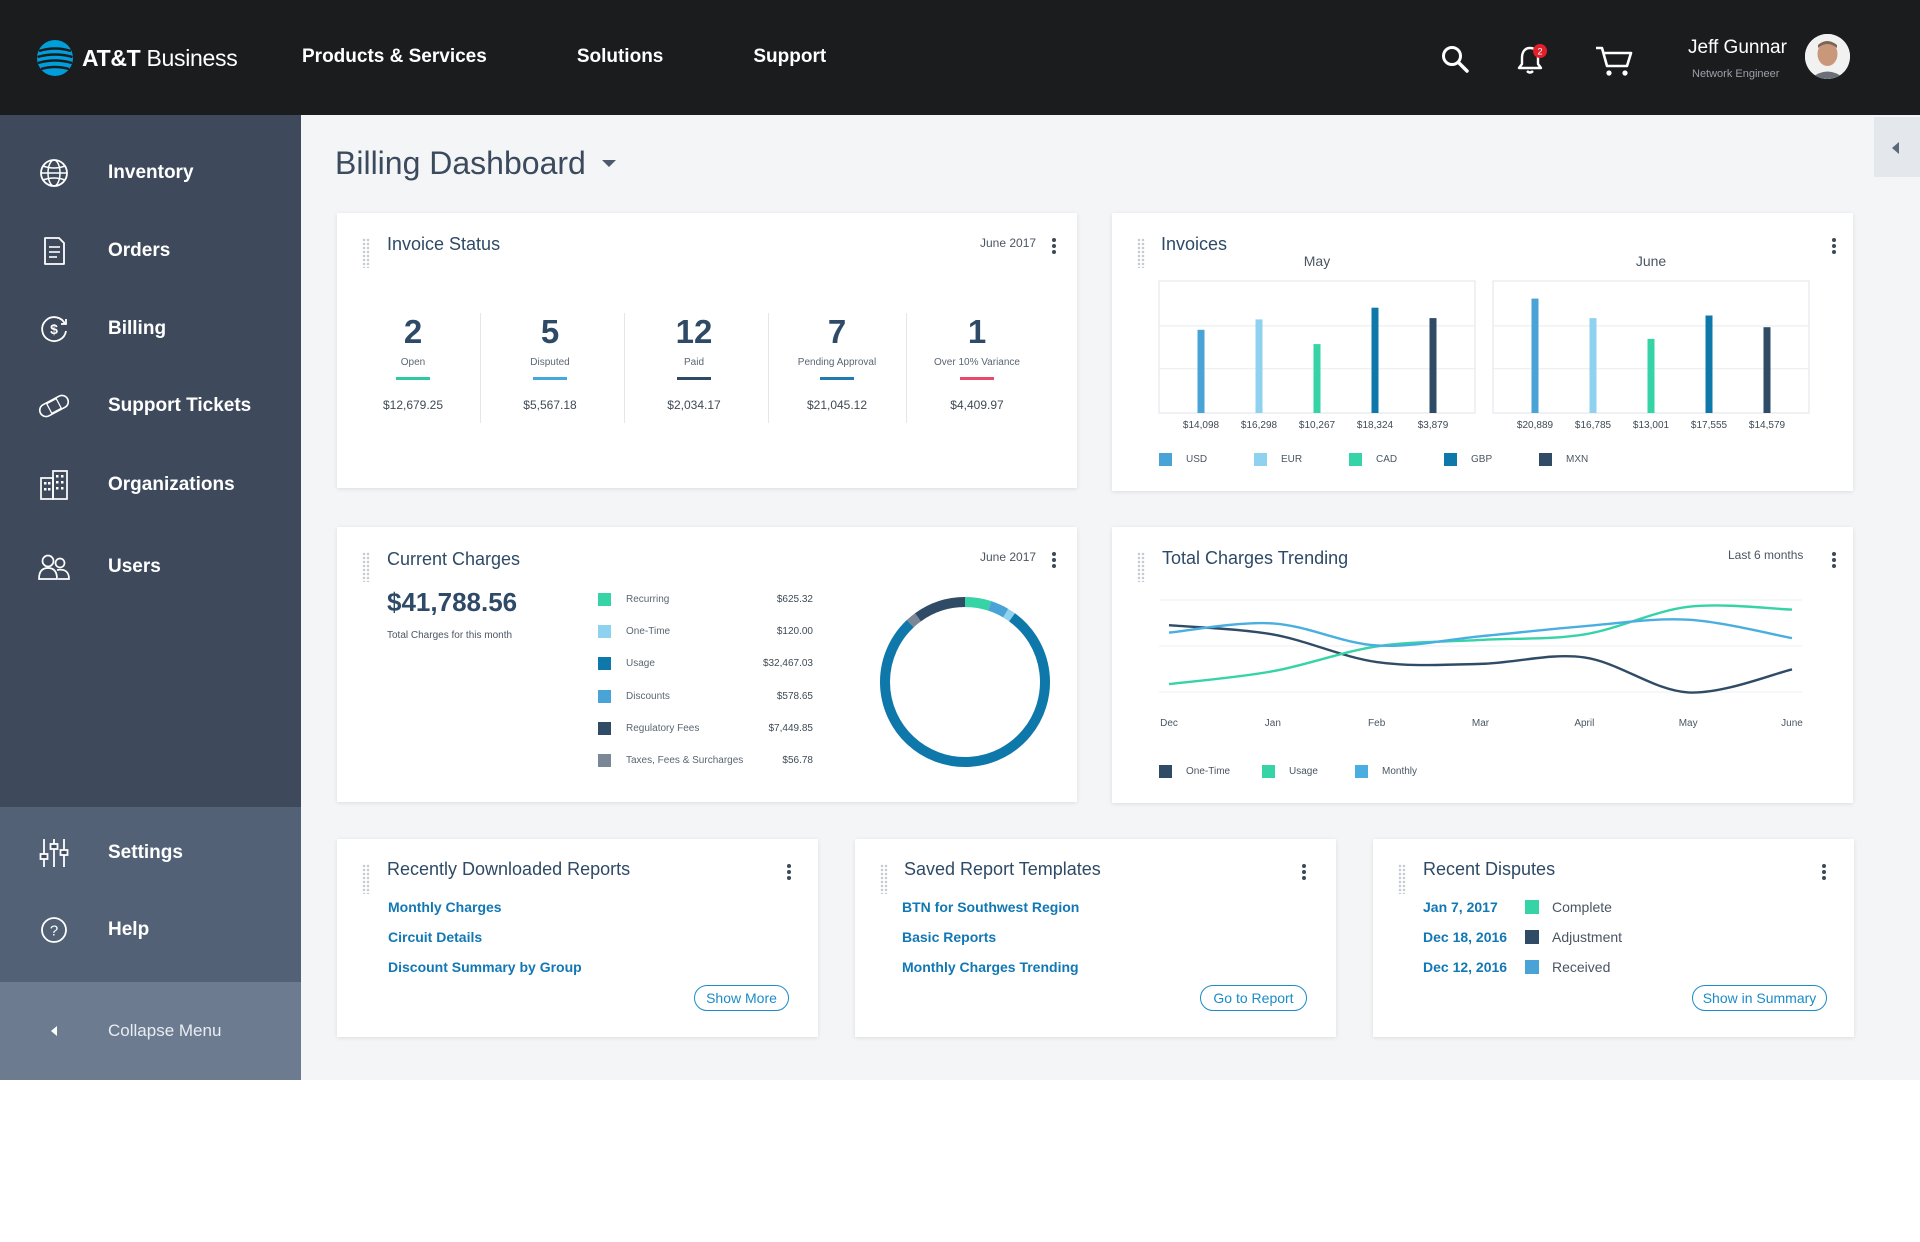 The height and width of the screenshot is (1242, 1920). What do you see at coordinates (1465, 967) in the screenshot?
I see `dispute-date: Dec 12, 2016` at bounding box center [1465, 967].